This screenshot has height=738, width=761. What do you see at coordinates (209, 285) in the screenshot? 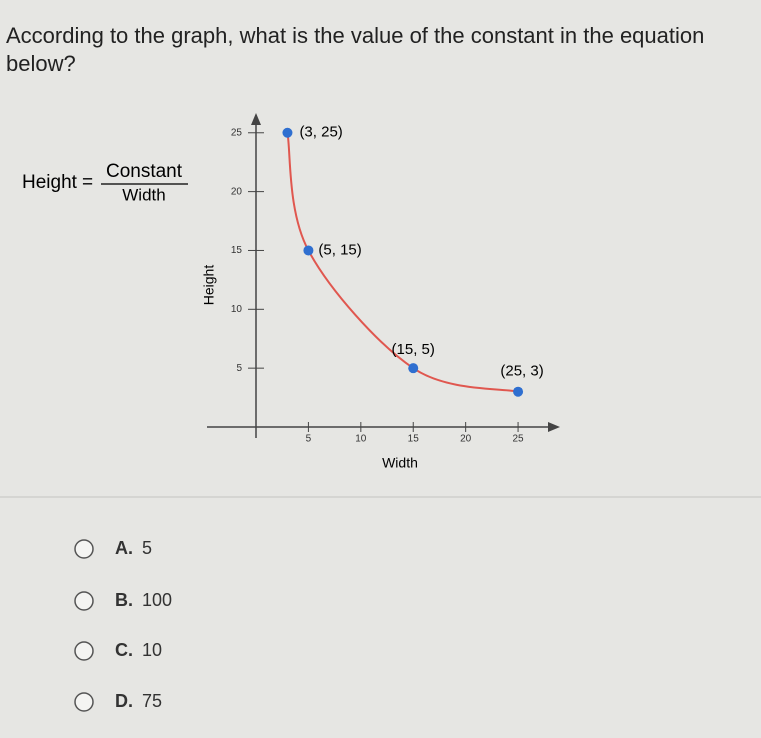
I see `y-axis-label: Height` at bounding box center [209, 285].